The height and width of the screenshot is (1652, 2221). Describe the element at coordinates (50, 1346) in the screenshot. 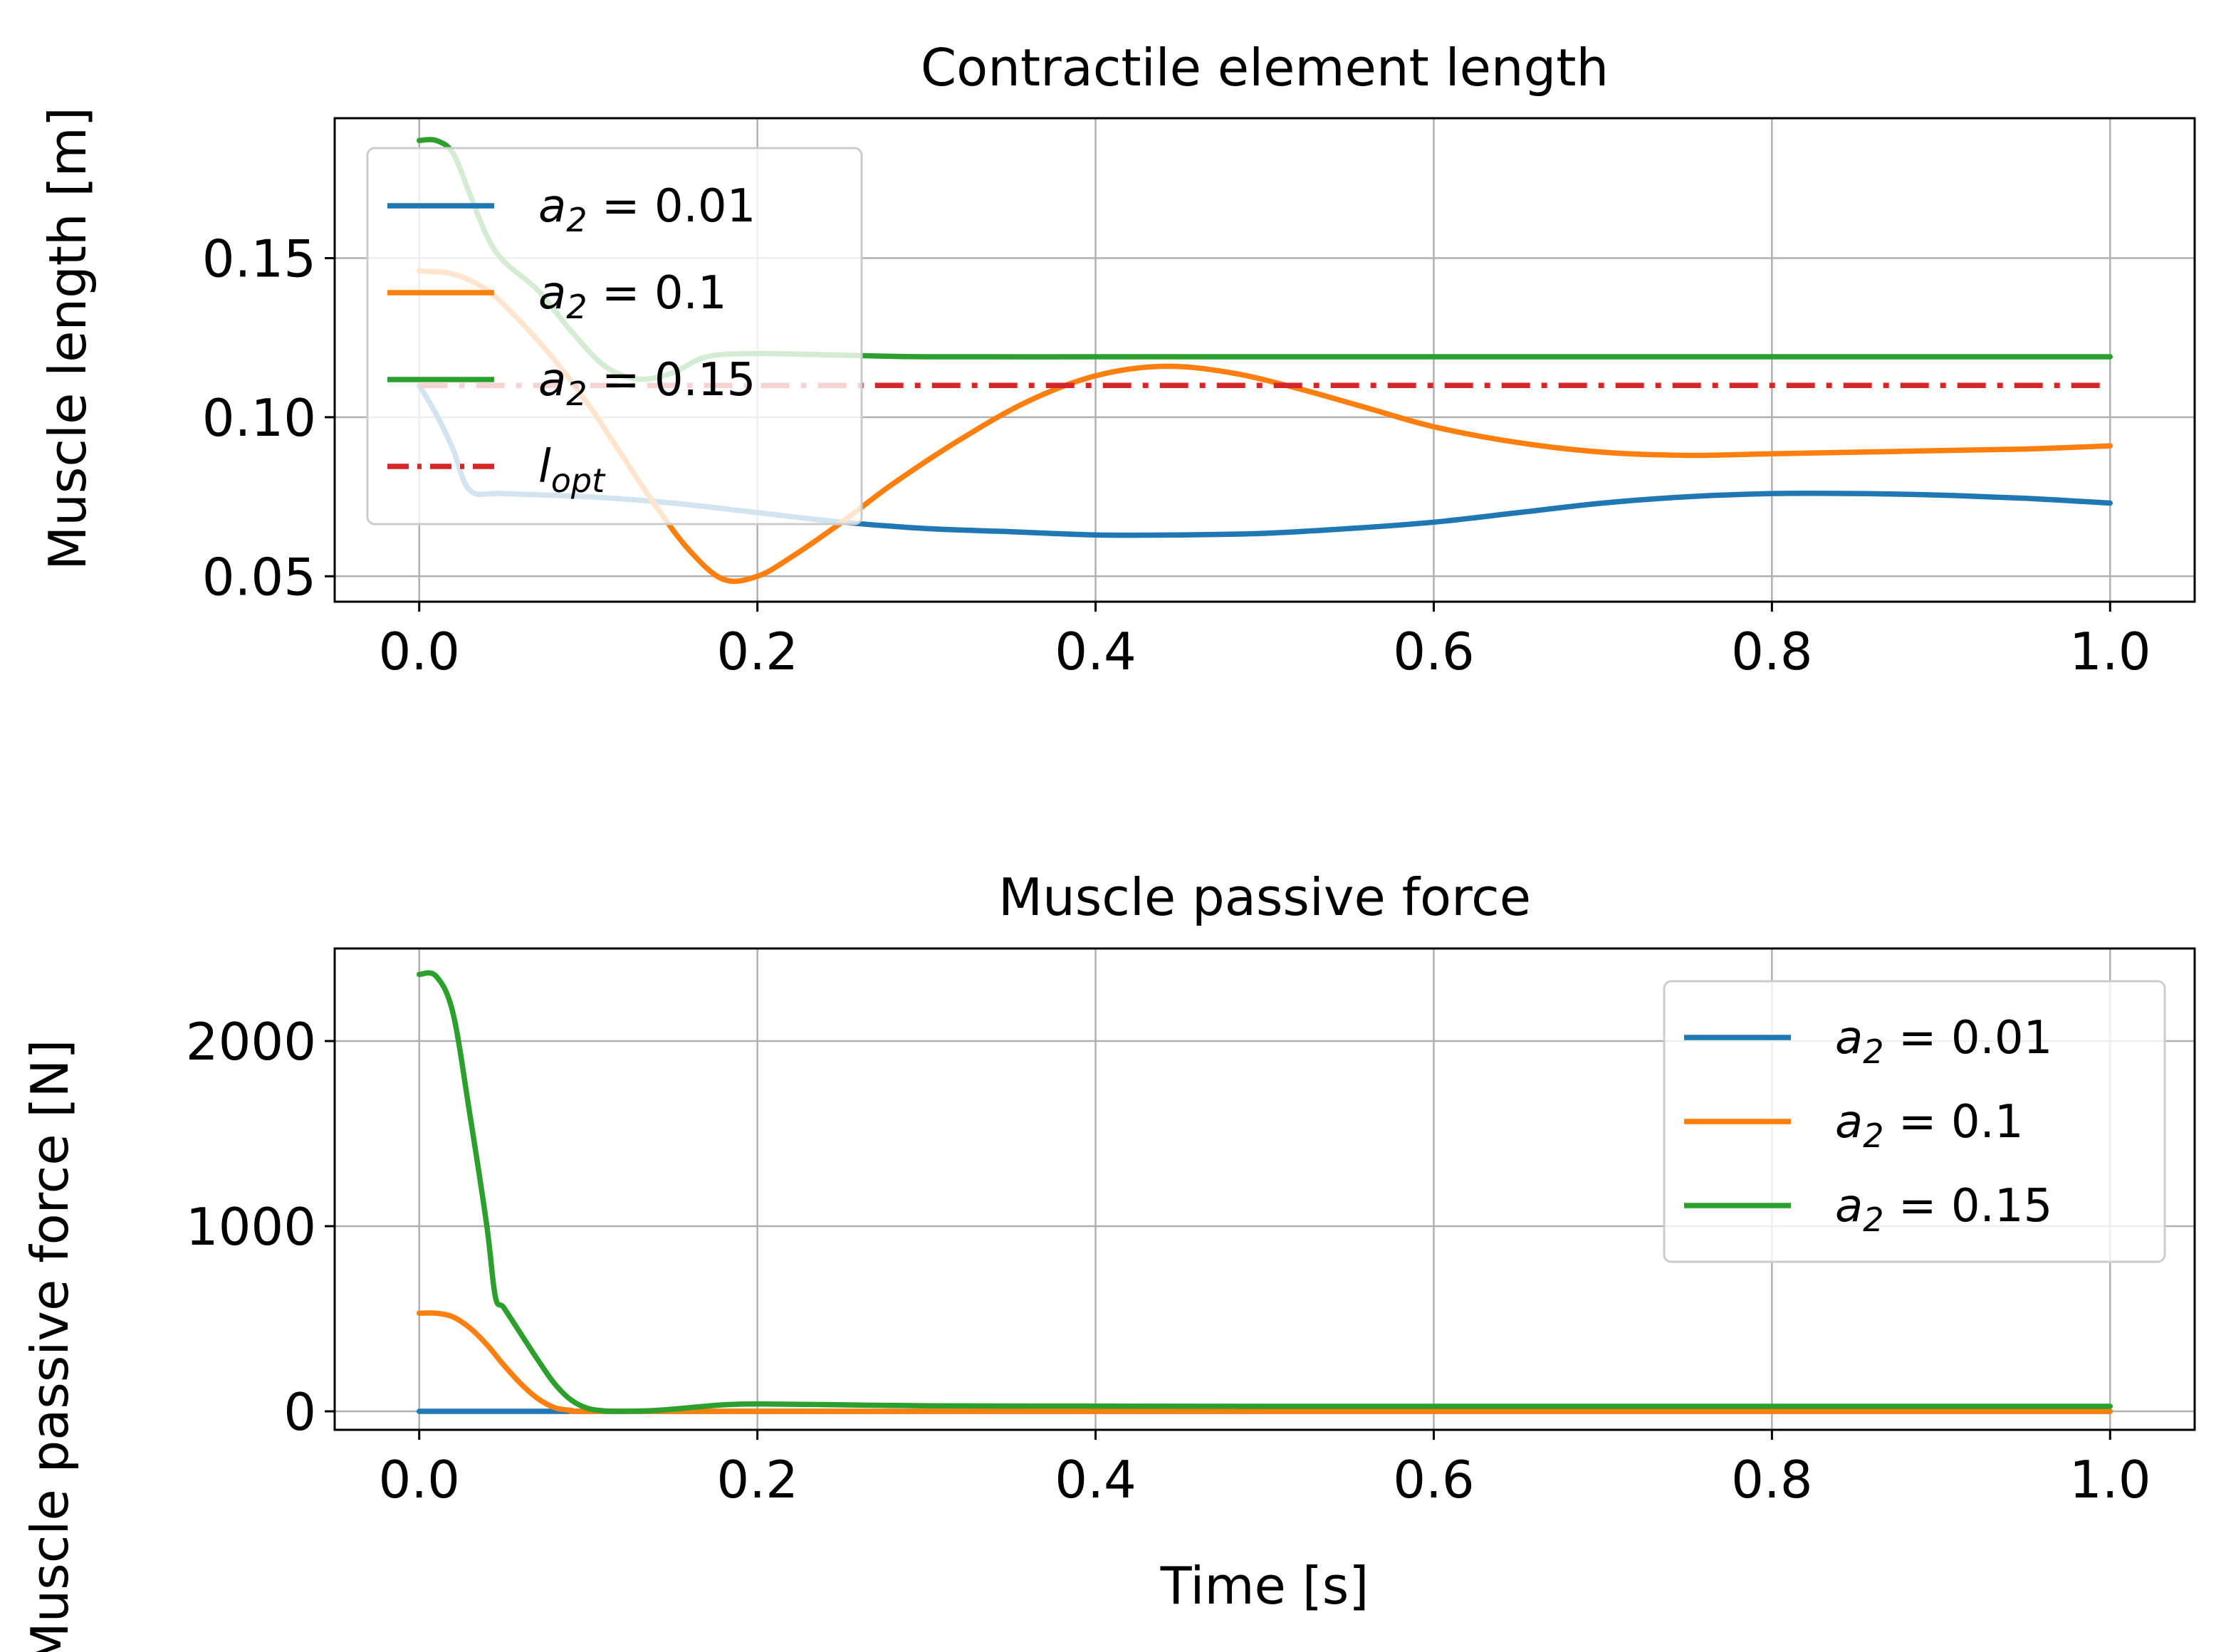

I see `y-axis-label: Muscle passive force [N]` at that location.